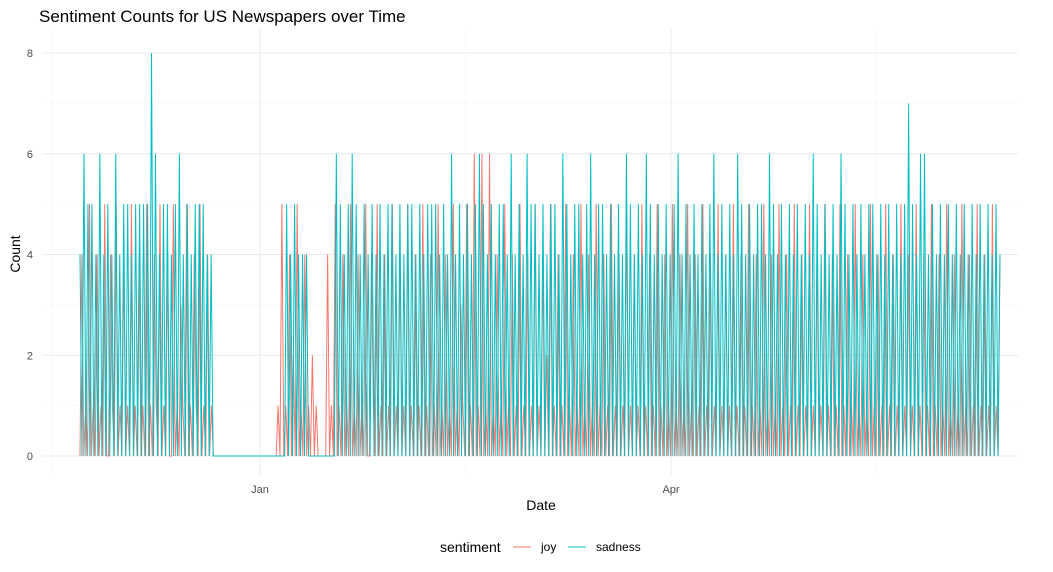 The height and width of the screenshot is (572, 1053). I want to click on y-axis-title: Count, so click(15, 253).